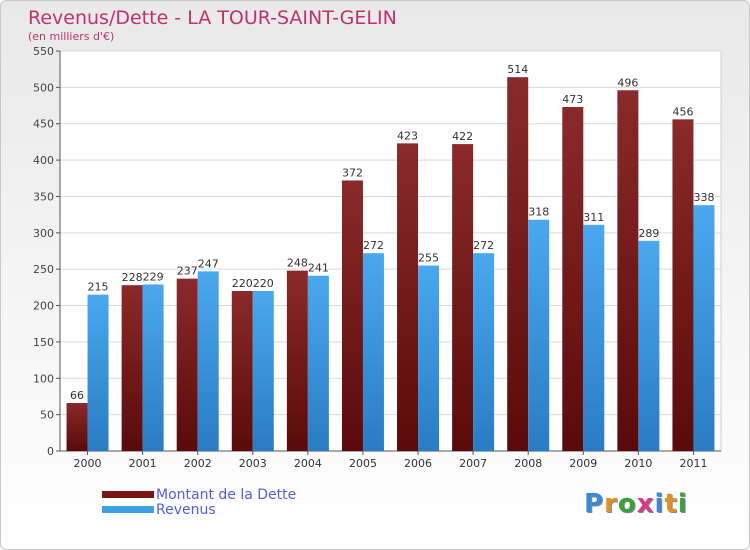 The image size is (750, 550). What do you see at coordinates (583, 463) in the screenshot?
I see `x-tick-label: 2009` at bounding box center [583, 463].